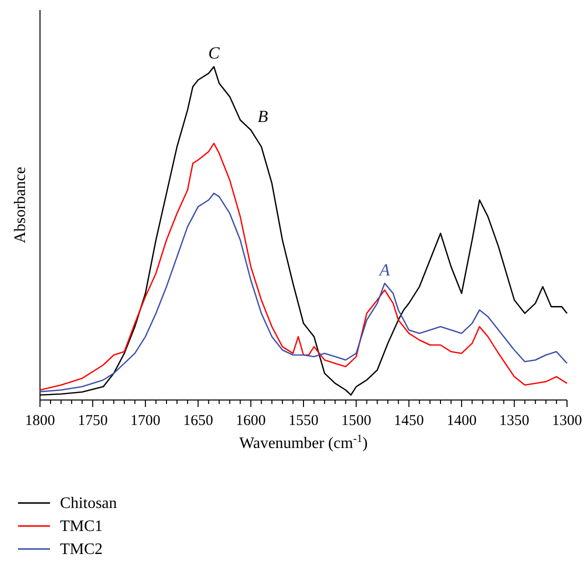 This screenshot has width=587, height=571. What do you see at coordinates (461, 421) in the screenshot?
I see `x-tick-label: 1400` at bounding box center [461, 421].